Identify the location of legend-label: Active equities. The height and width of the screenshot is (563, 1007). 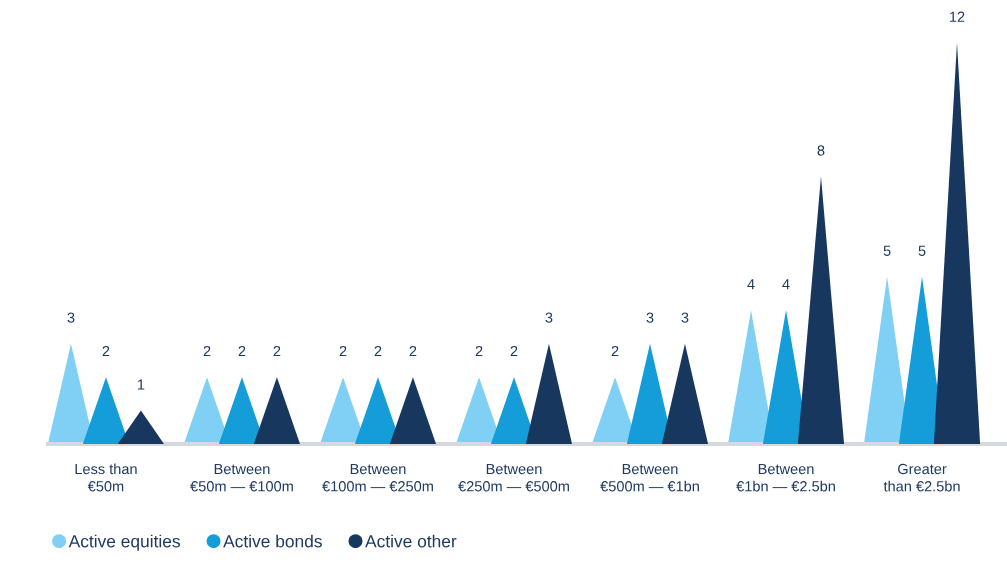
(124, 542).